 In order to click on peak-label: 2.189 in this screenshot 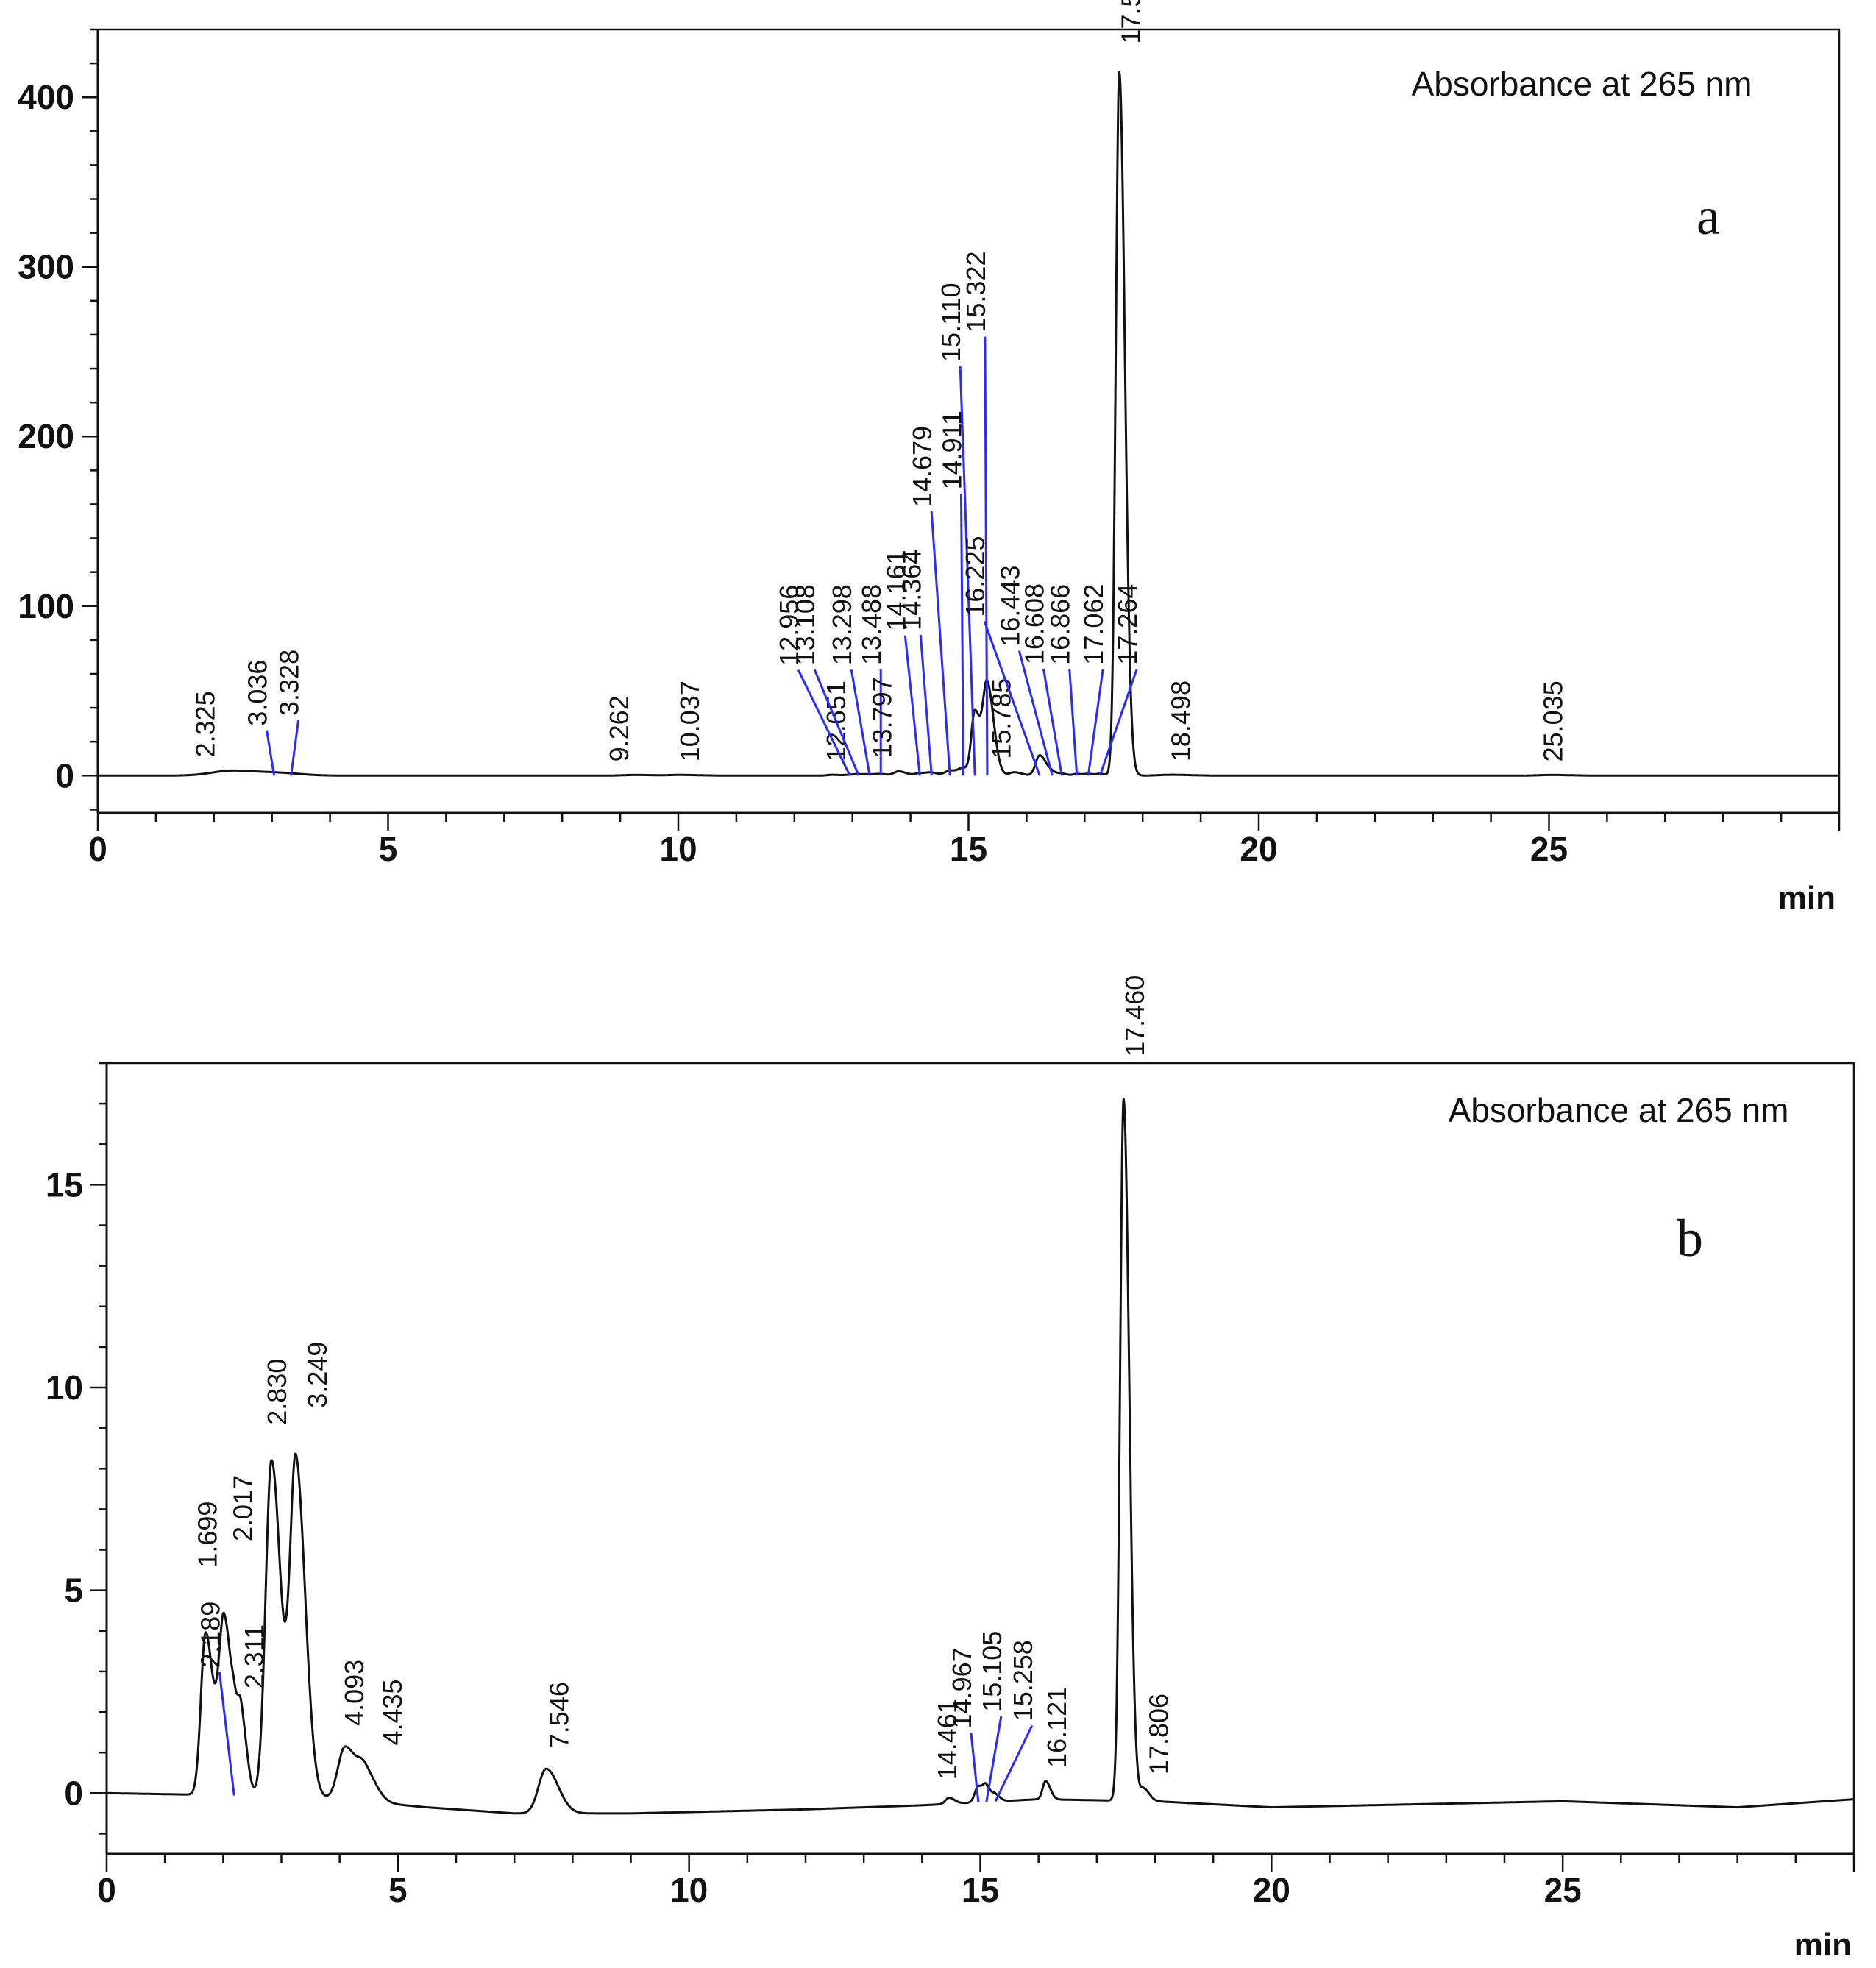, I will do `click(210, 1635)`.